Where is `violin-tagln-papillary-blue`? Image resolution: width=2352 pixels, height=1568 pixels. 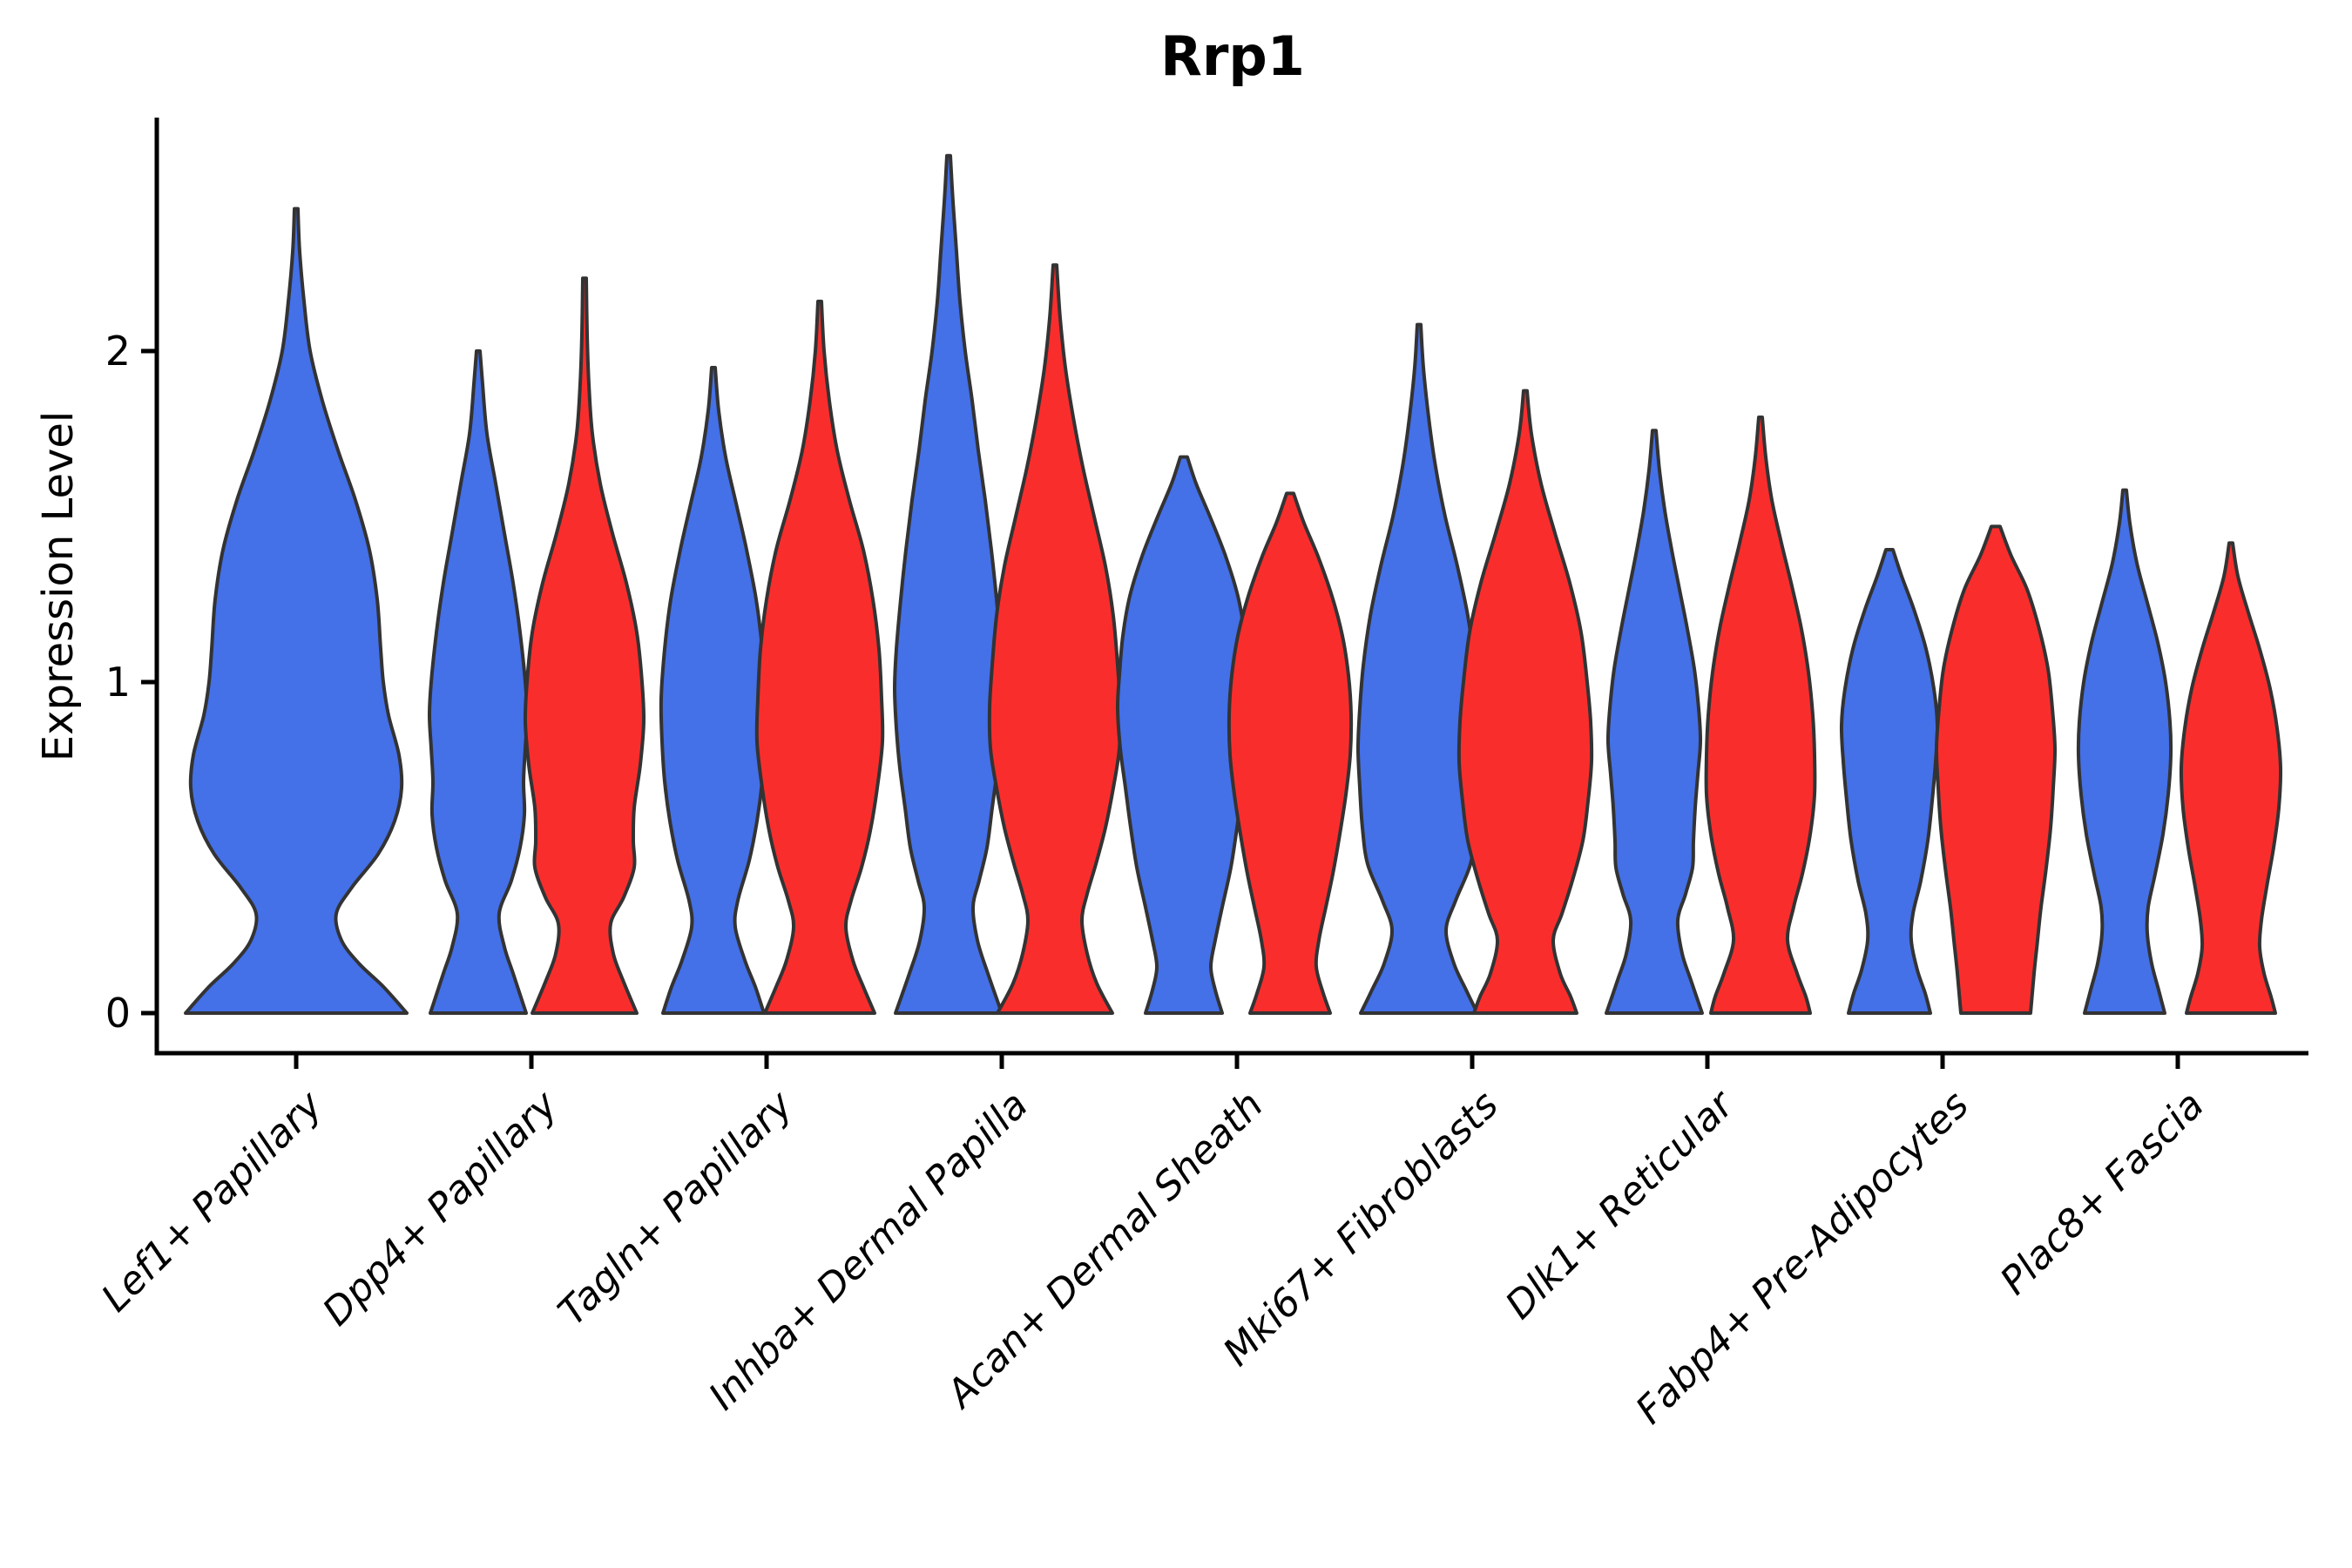 violin-tagln-papillary-blue is located at coordinates (713, 690).